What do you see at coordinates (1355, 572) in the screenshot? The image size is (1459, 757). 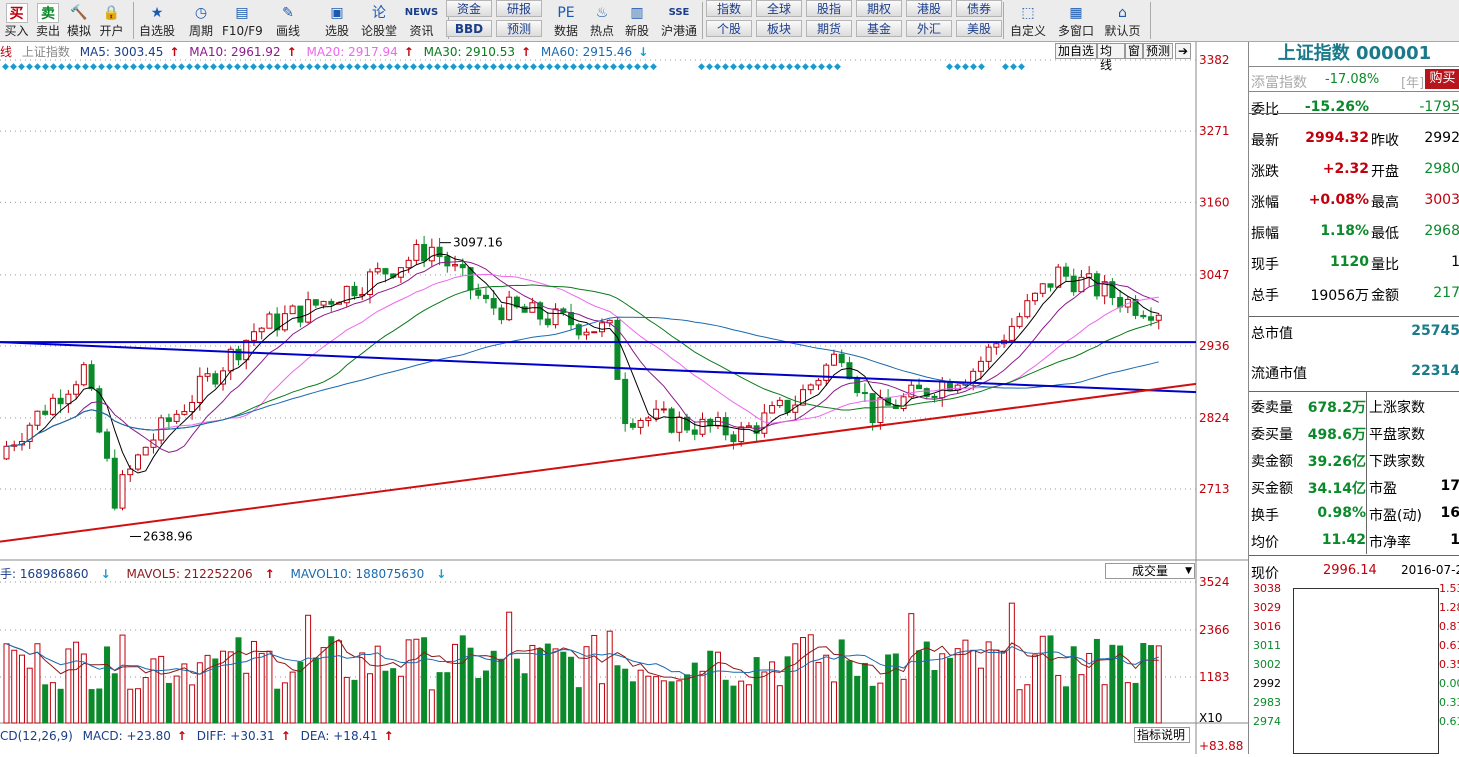 I see `mini-header: 现价 2996.14 2016-07-28` at bounding box center [1355, 572].